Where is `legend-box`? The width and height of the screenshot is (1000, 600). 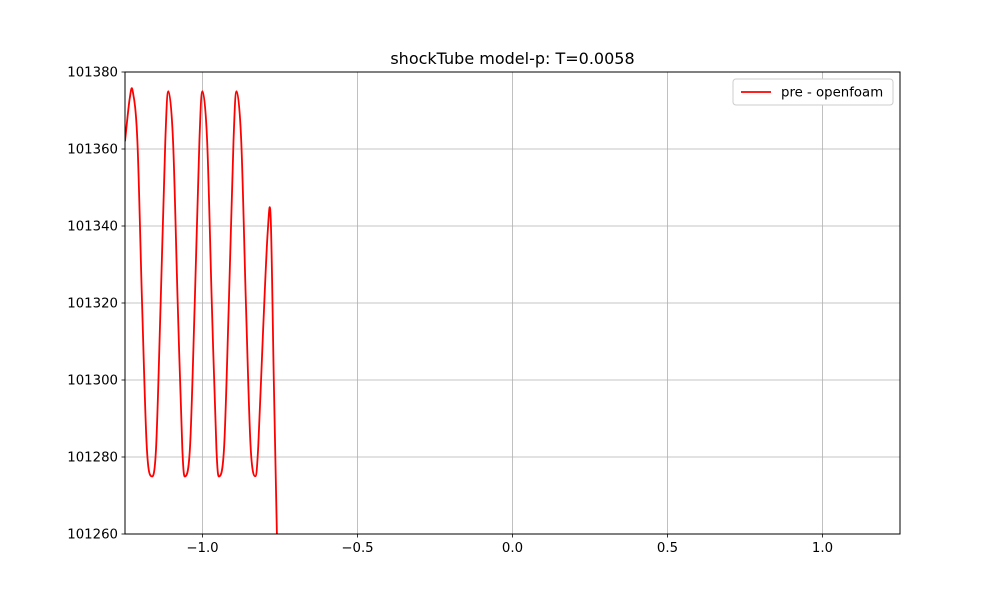
legend-box is located at coordinates (813, 92).